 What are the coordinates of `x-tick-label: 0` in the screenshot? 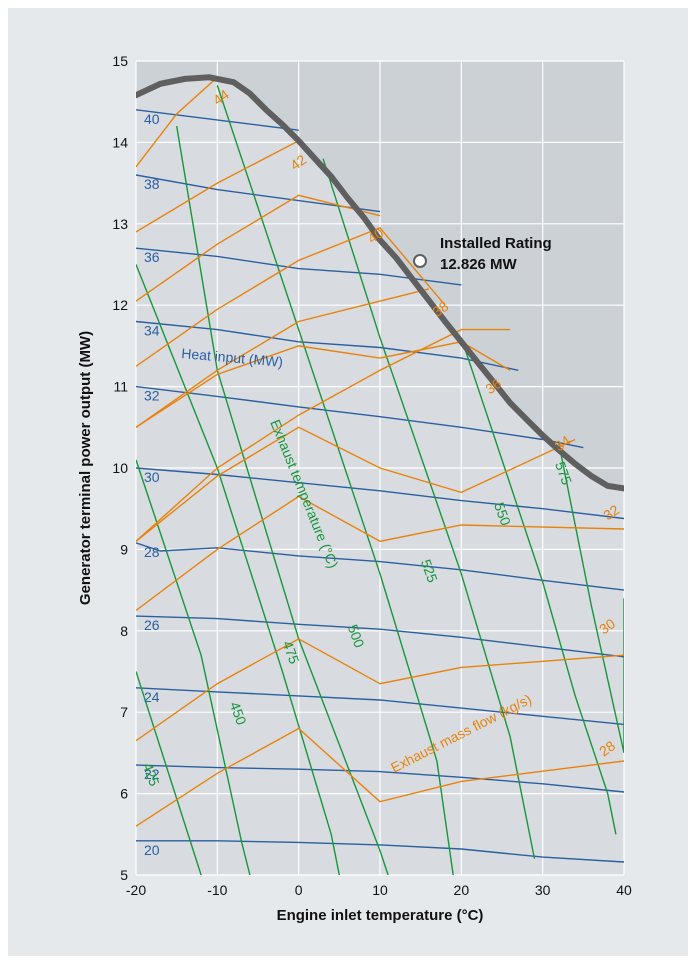 It's located at (299, 890).